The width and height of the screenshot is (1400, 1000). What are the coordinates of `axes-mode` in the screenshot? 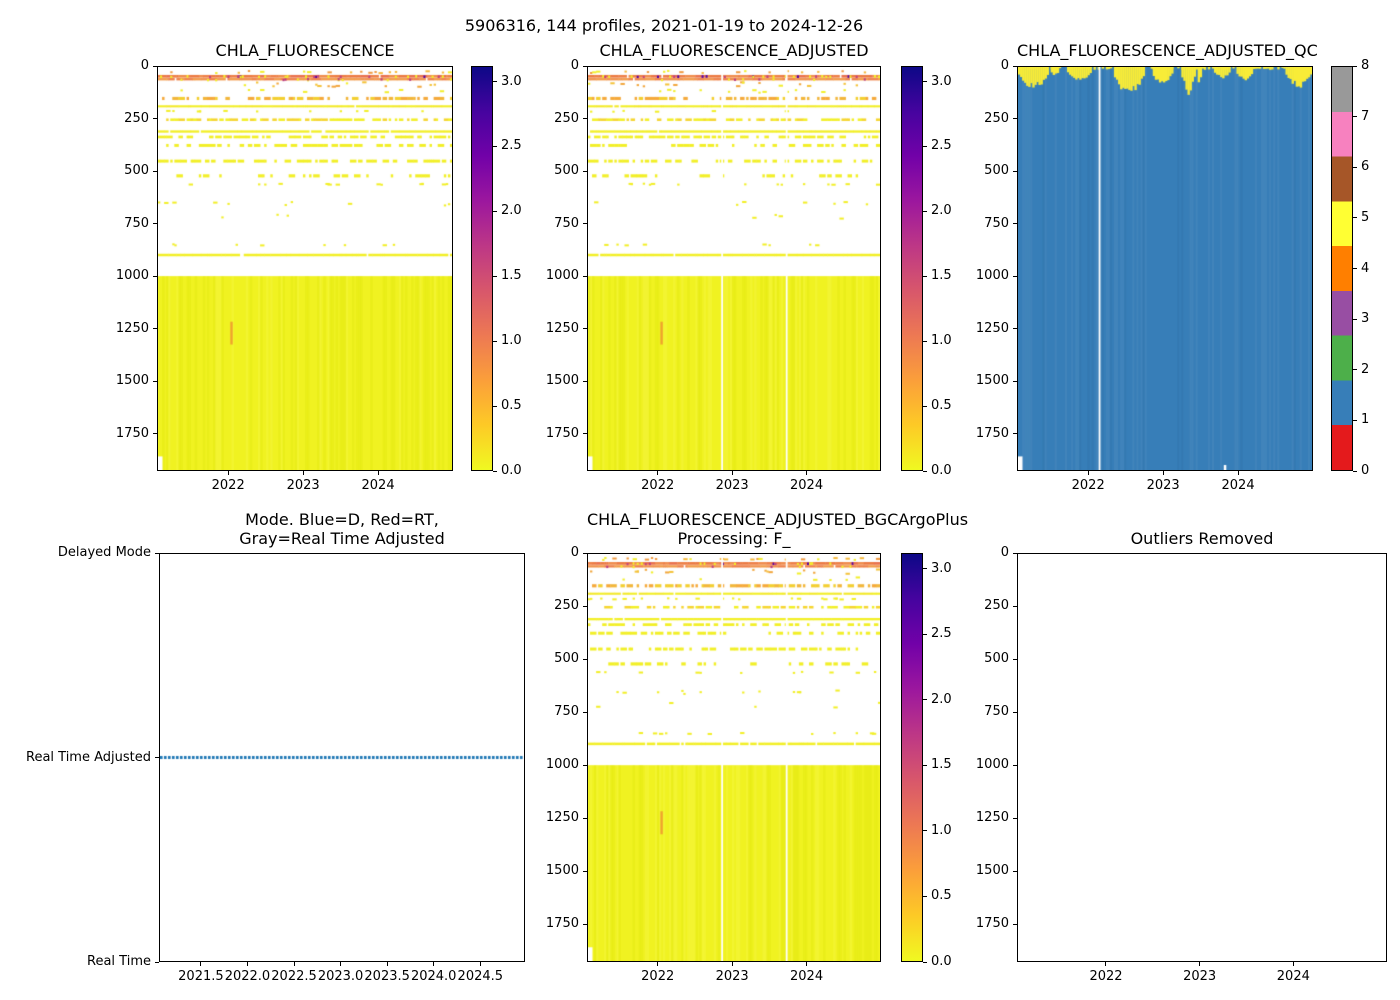 It's located at (342, 757).